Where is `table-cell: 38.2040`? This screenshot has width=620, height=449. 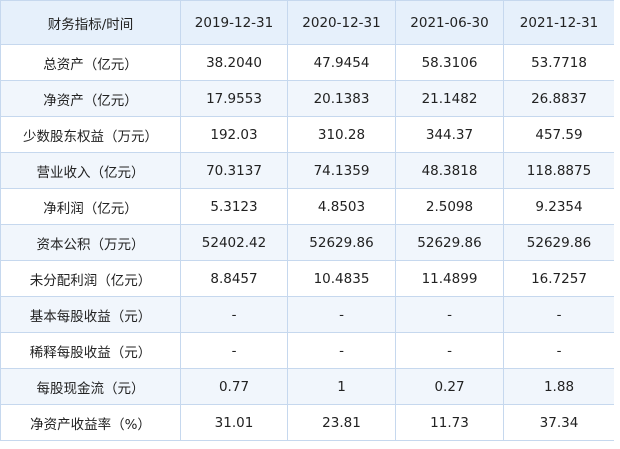
table-cell: 38.2040 is located at coordinates (234, 62).